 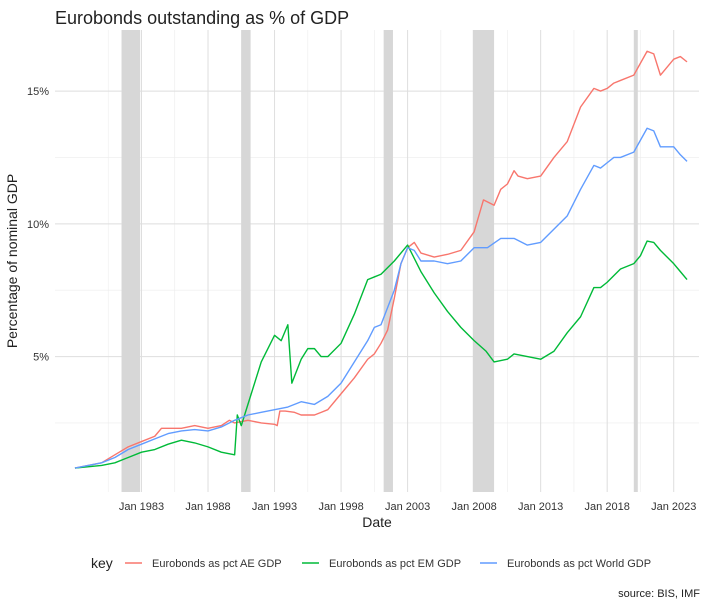 I want to click on x-tick-label: Jan 2013, so click(x=540, y=507).